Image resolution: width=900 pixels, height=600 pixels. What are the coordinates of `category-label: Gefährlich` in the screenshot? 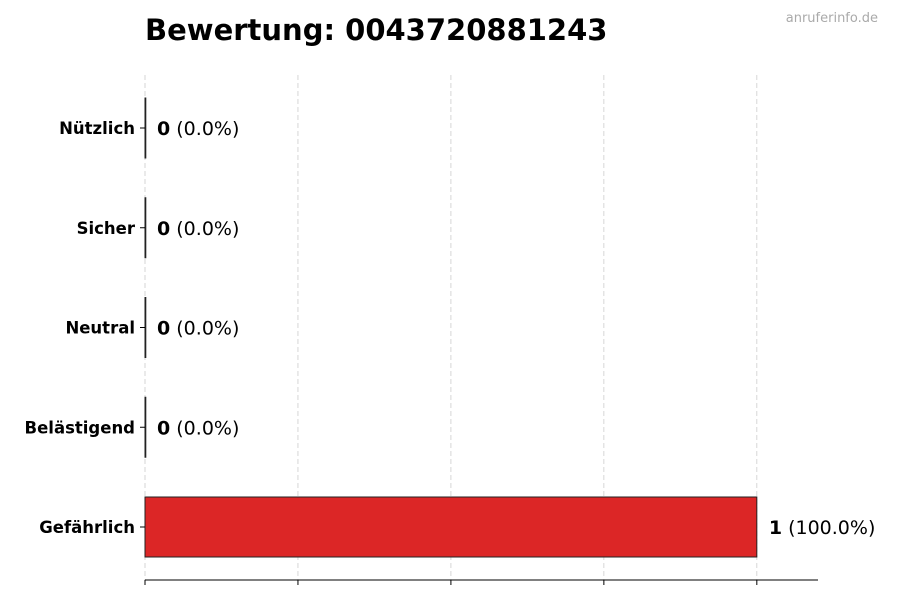 It's located at (87, 527).